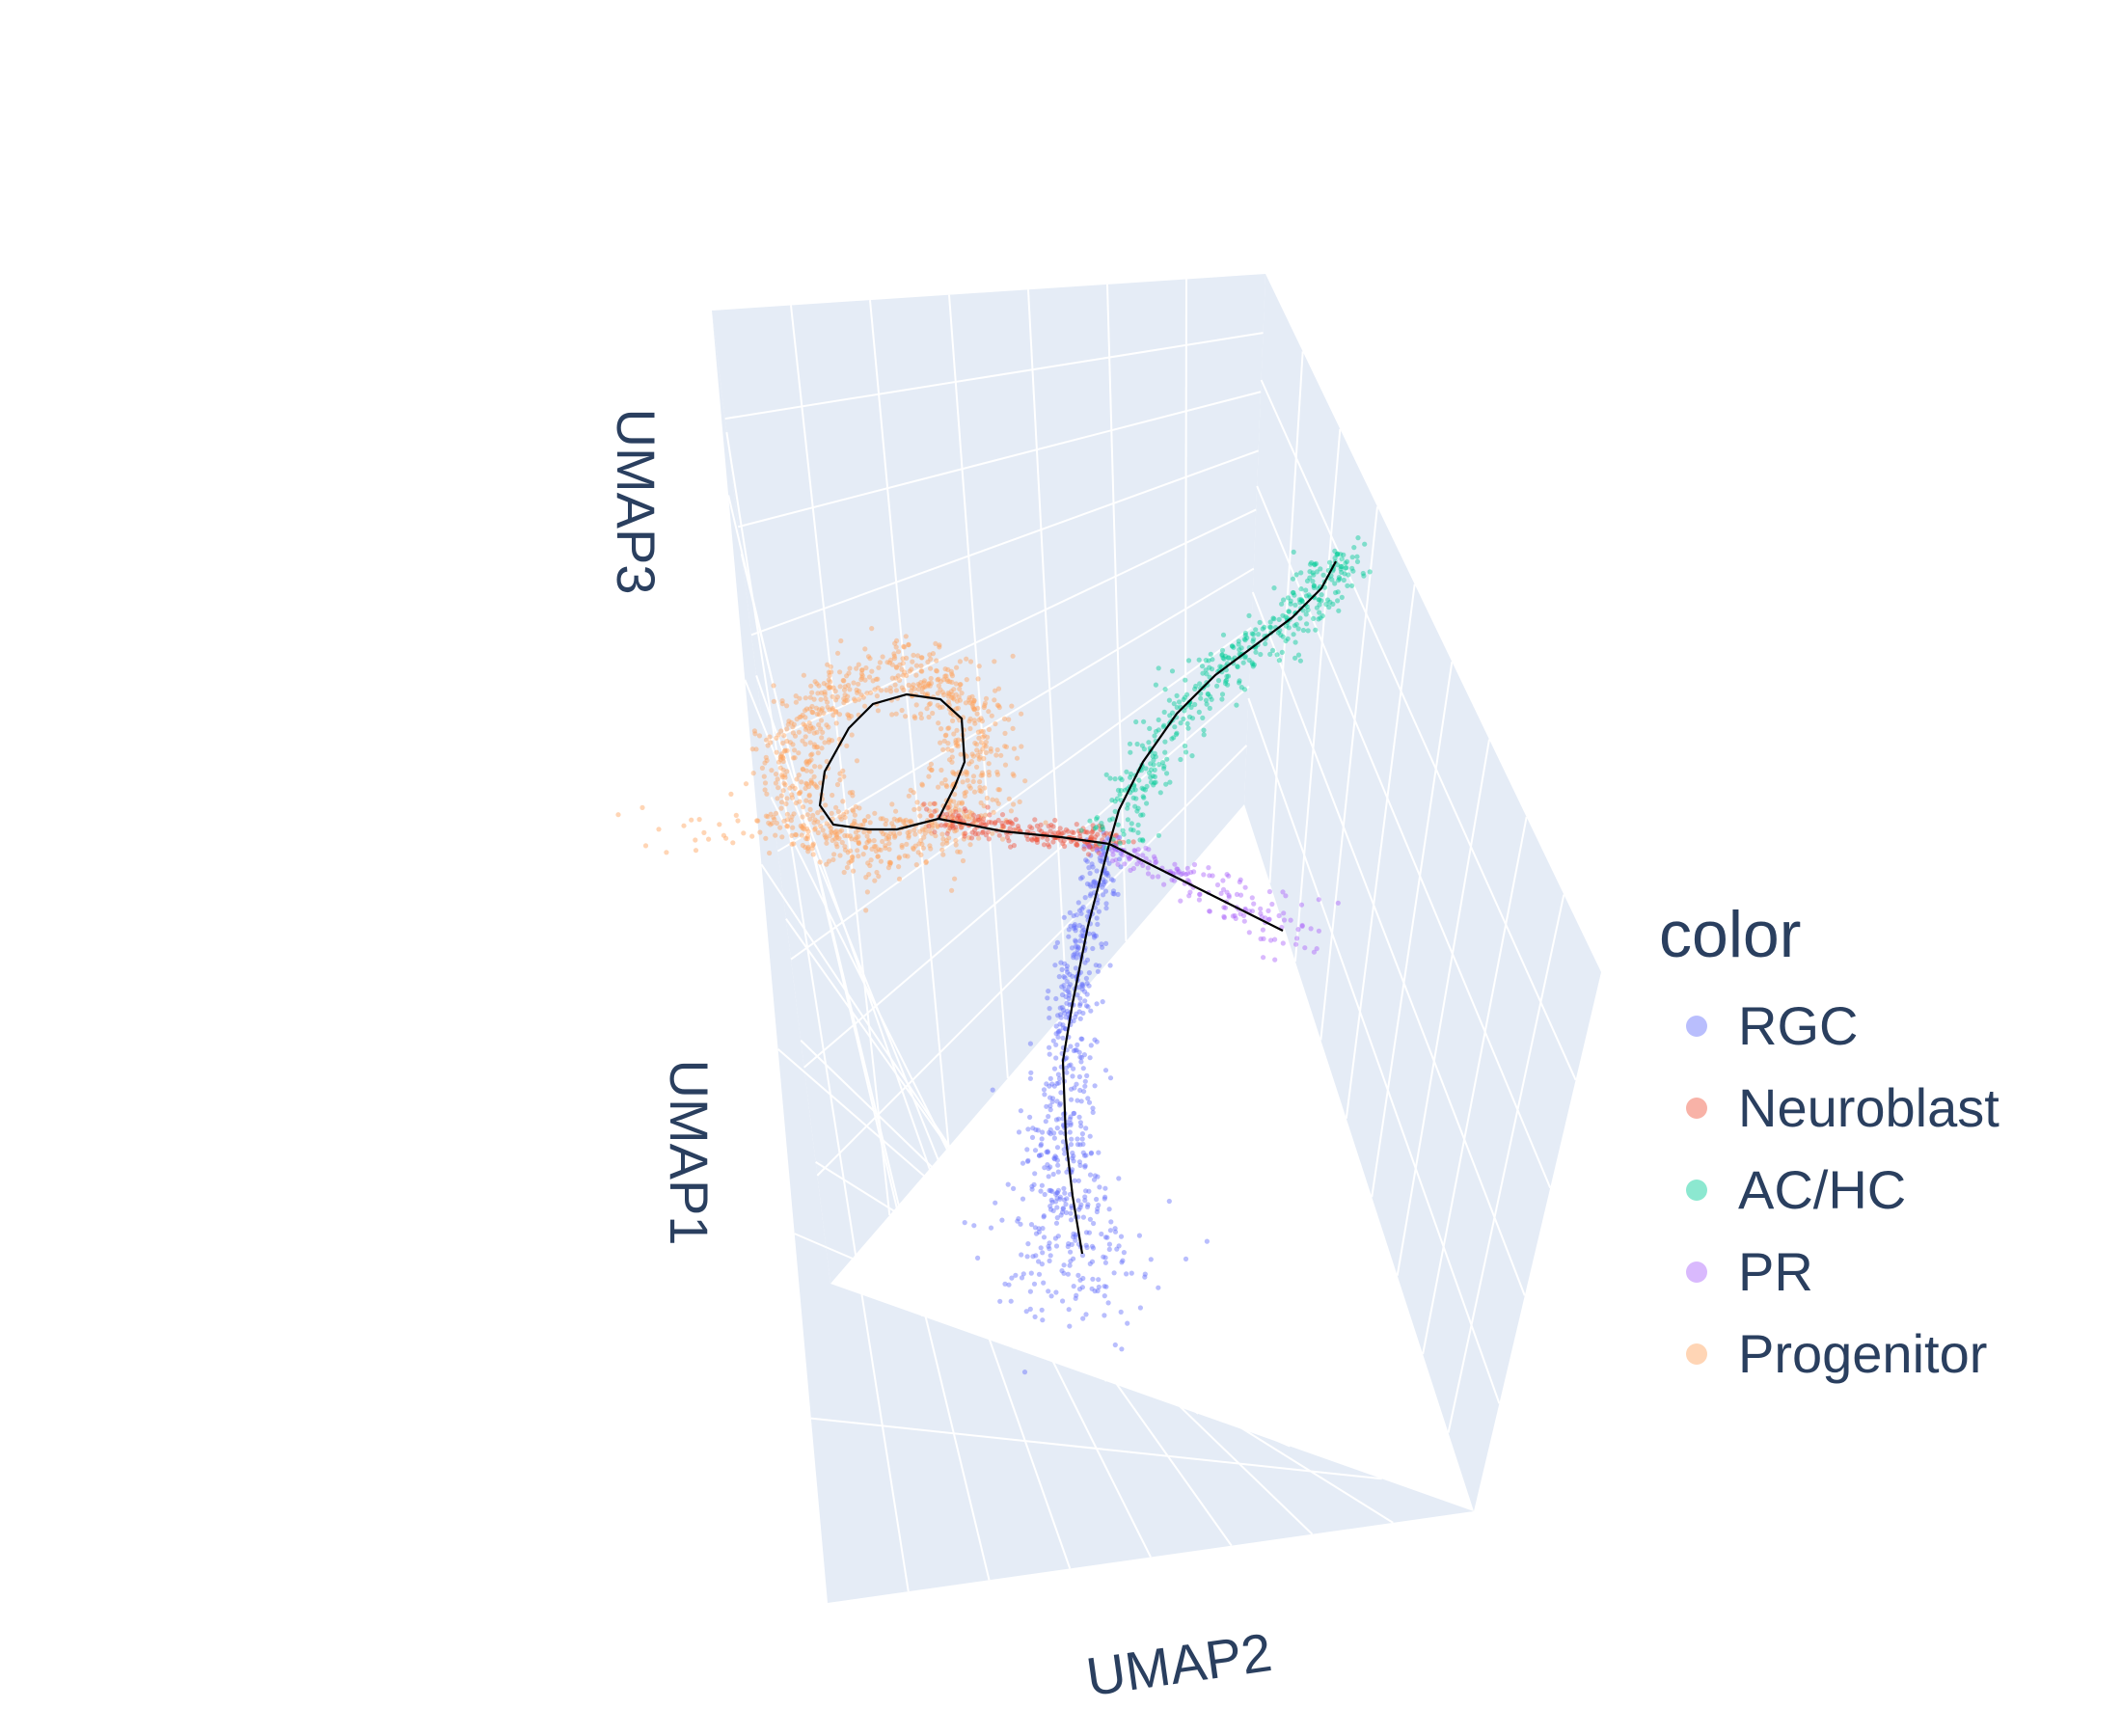 The image size is (2122, 1736). Describe the element at coordinates (1830, 1272) in the screenshot. I see `legend-item-pr: PR` at that location.